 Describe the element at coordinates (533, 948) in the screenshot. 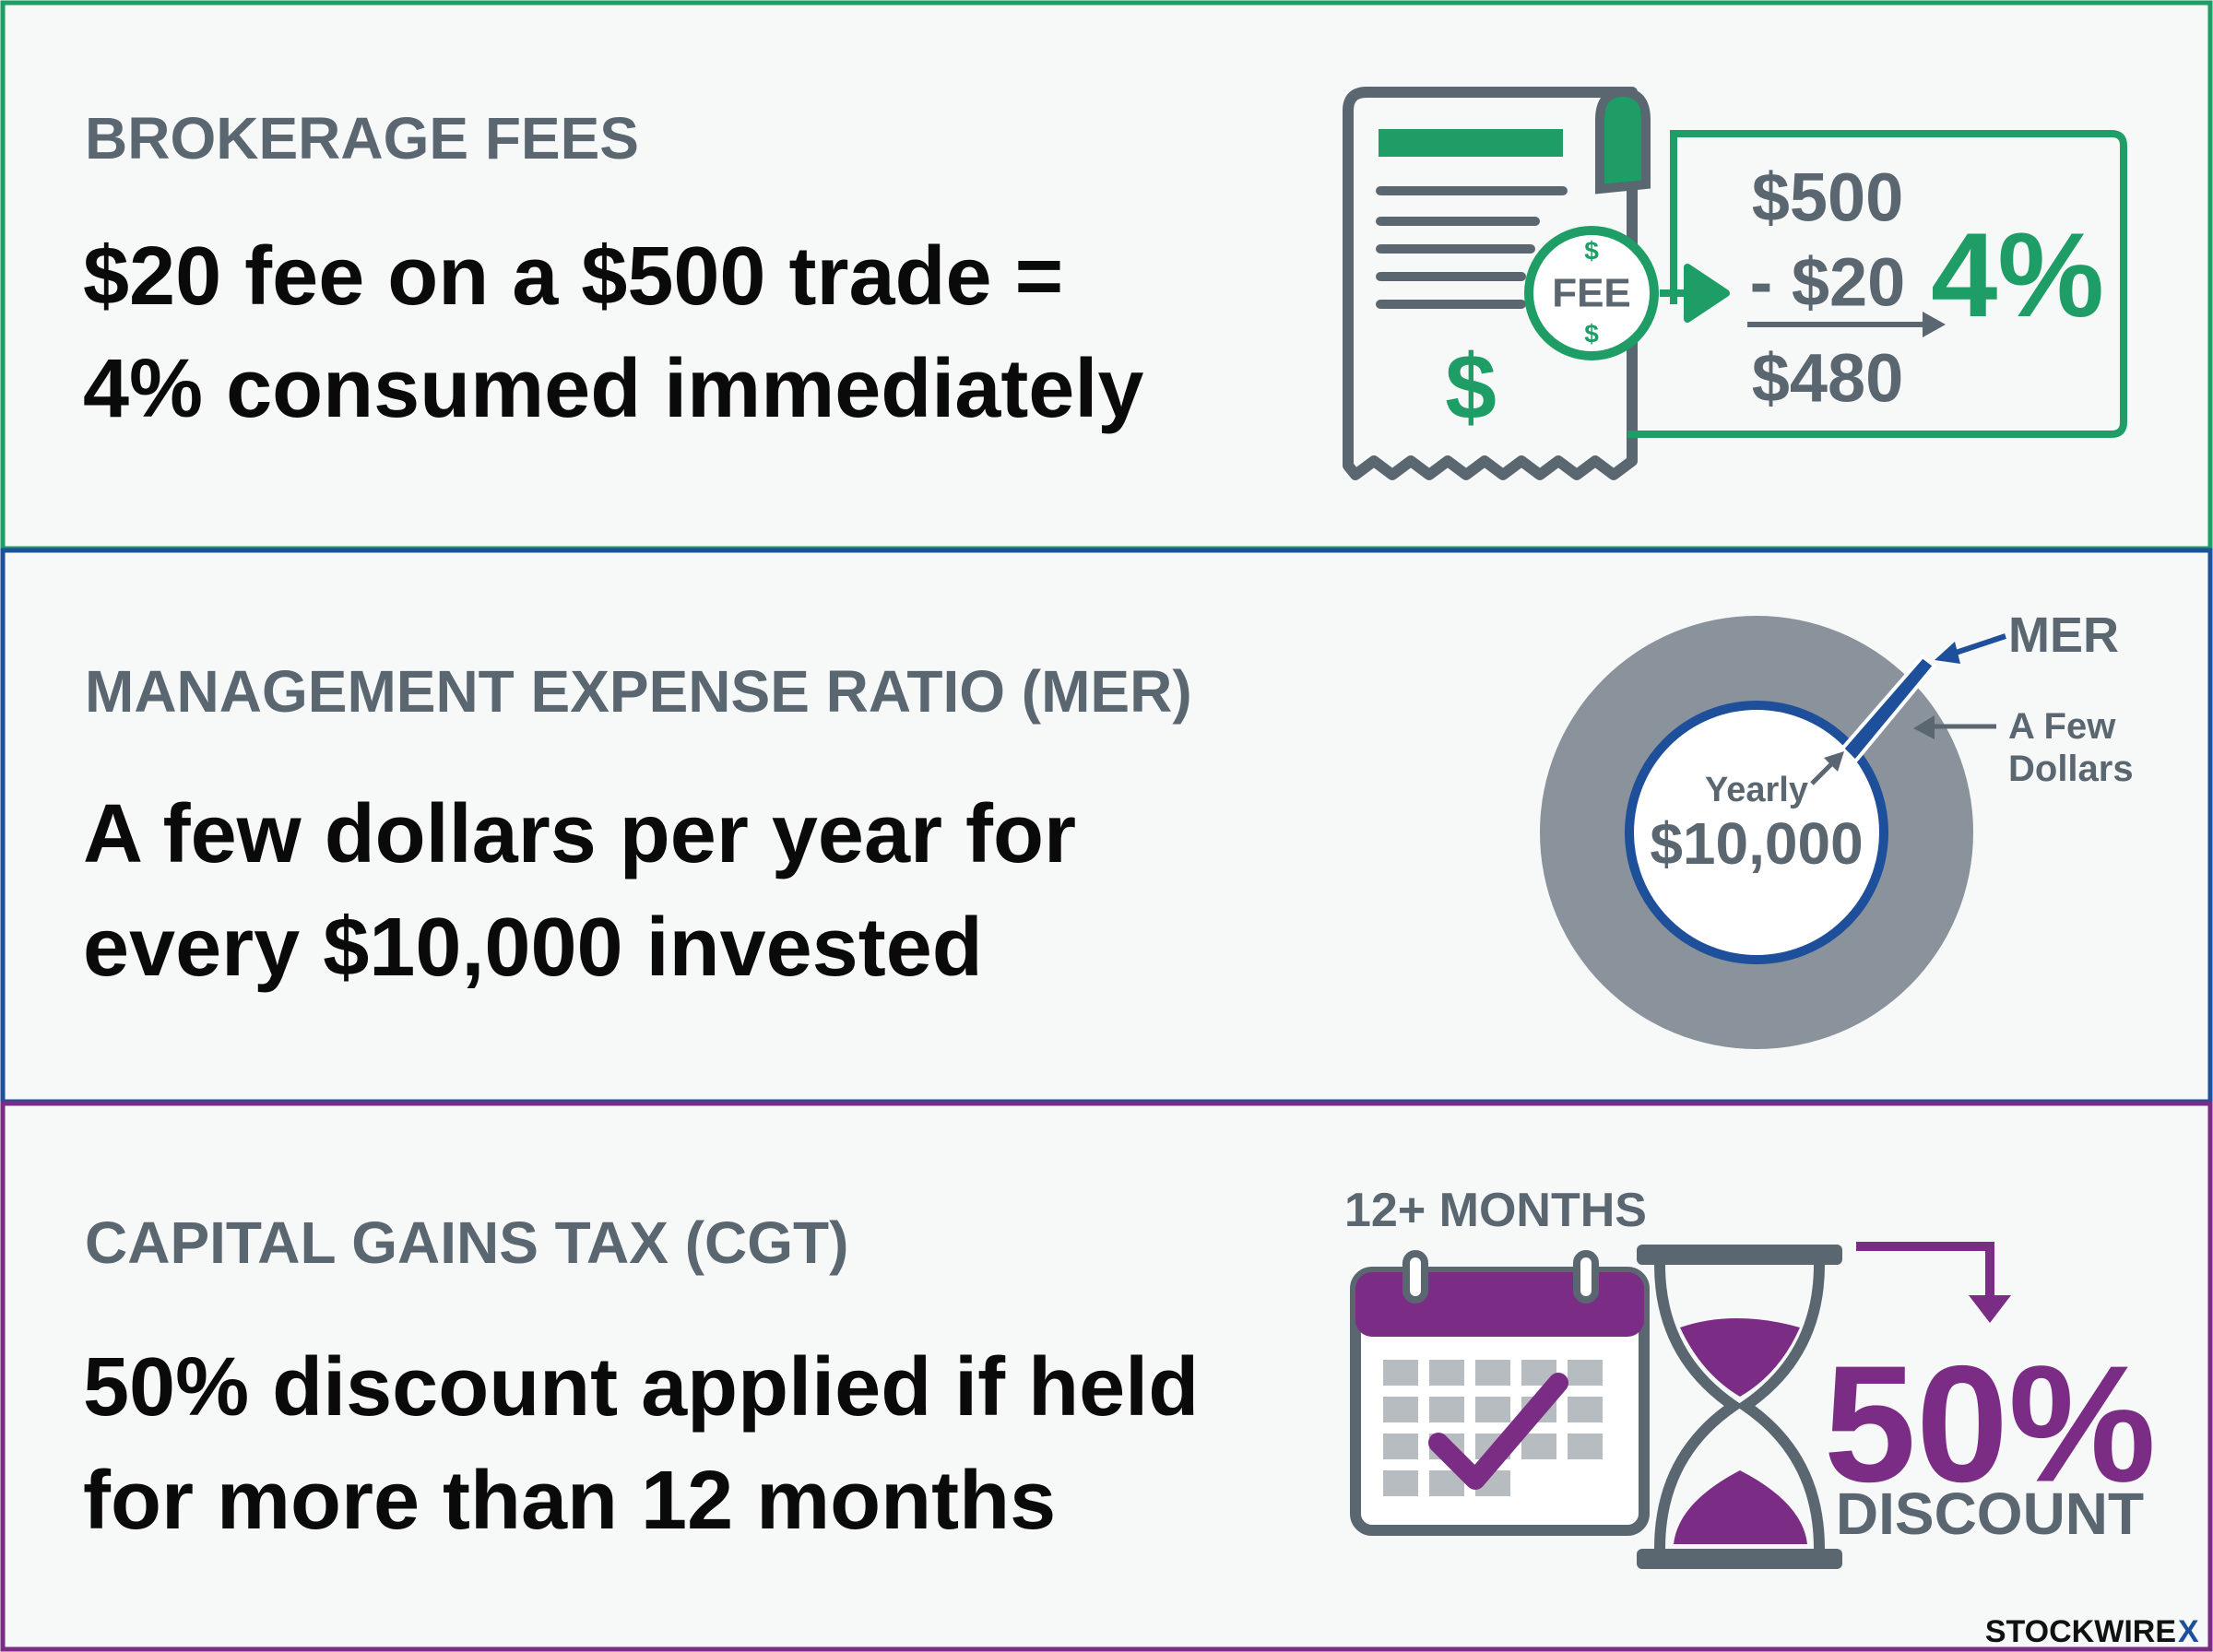

I see `body-line: every $10,000 invested` at that location.